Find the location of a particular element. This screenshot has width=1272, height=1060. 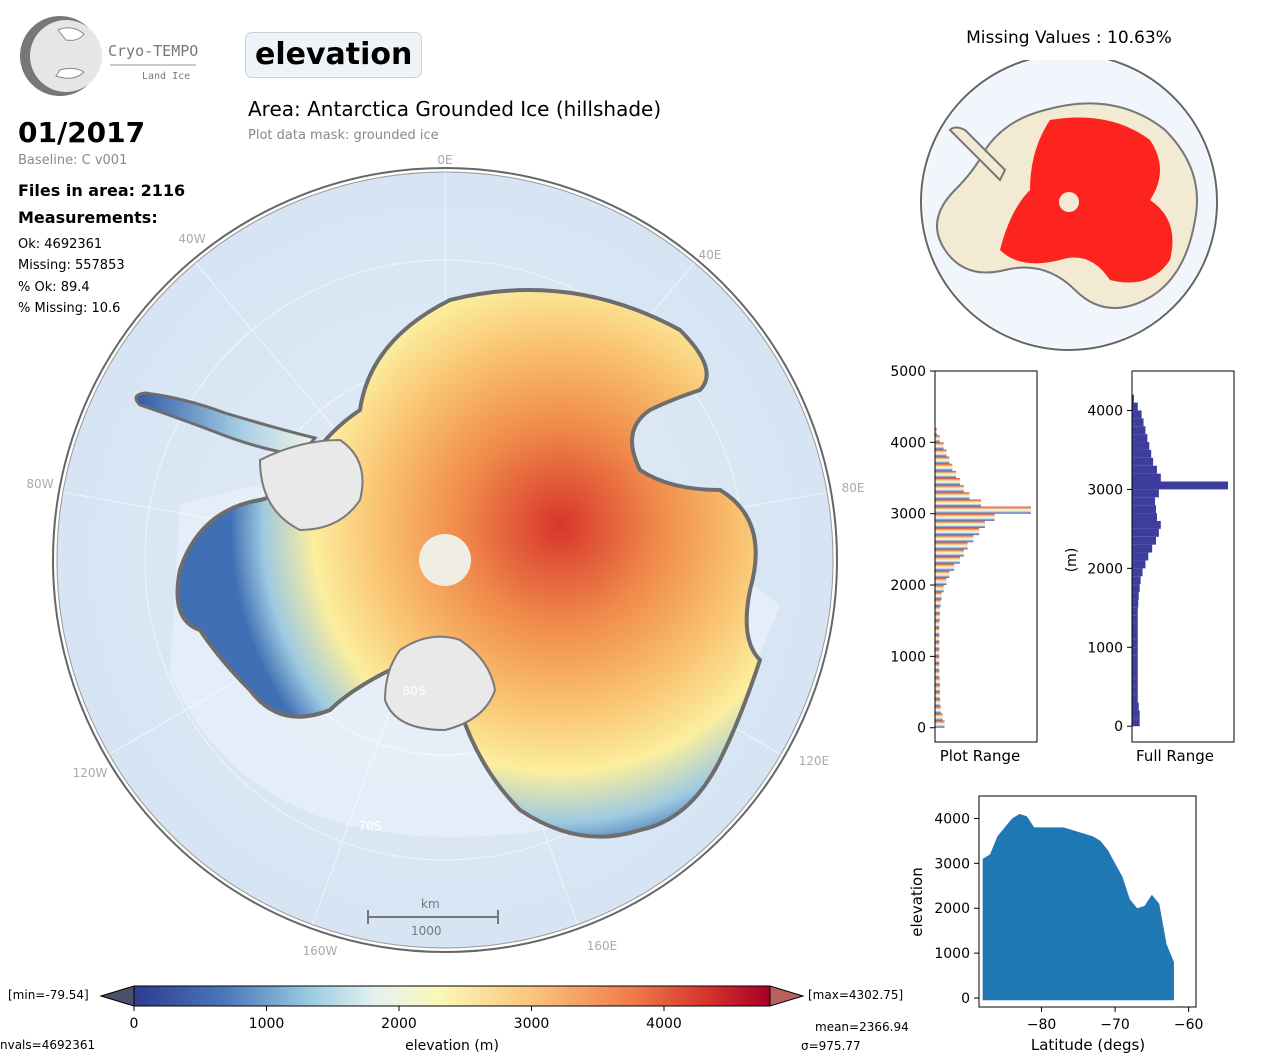

scatter-xtick-label-2: −60 is located at coordinates (1189, 1025).